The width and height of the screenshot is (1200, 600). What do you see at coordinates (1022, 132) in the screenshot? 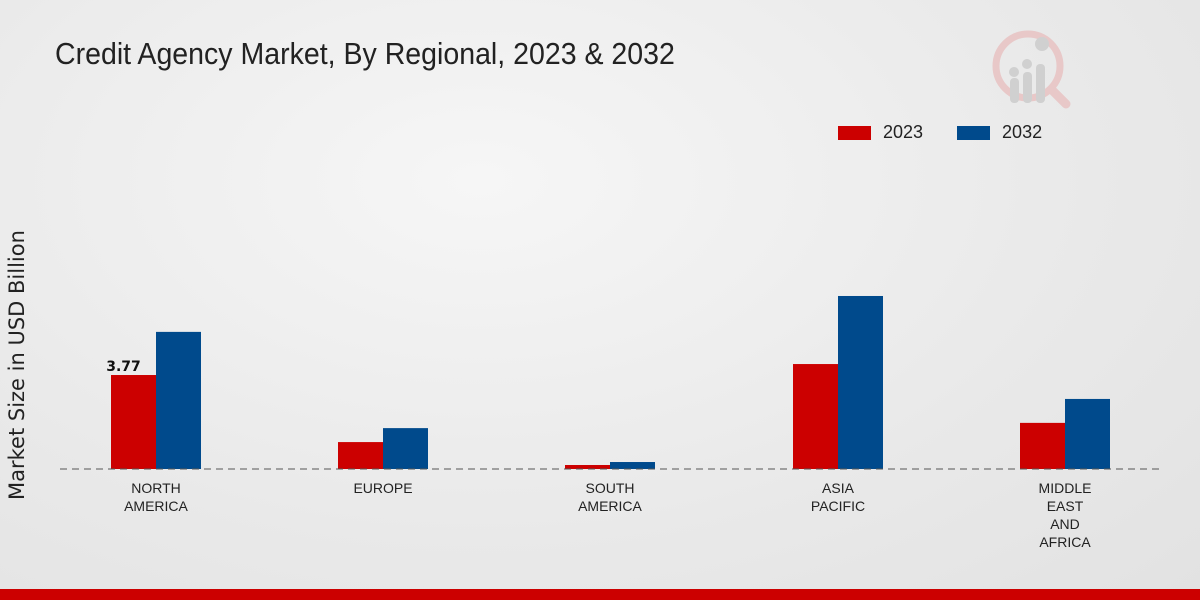
I see `legend-label: 2032` at bounding box center [1022, 132].